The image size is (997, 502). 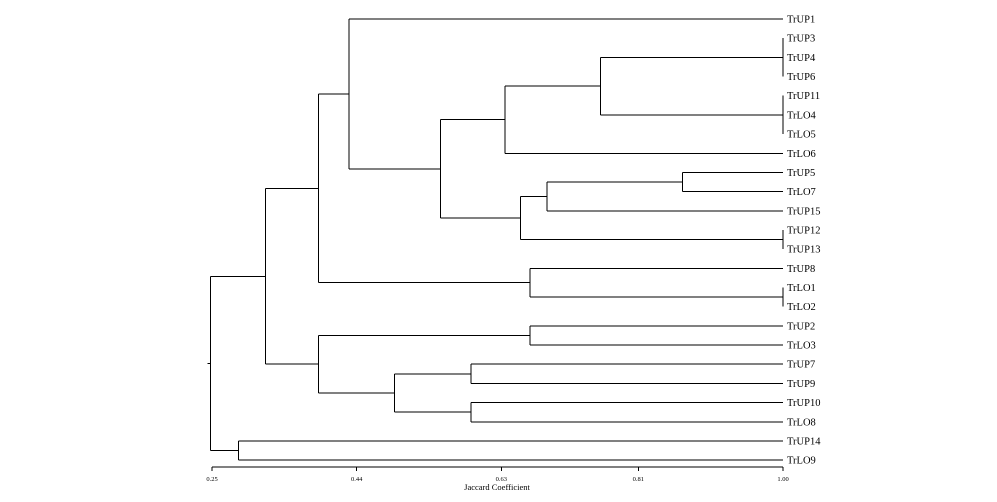 What do you see at coordinates (782, 479) in the screenshot?
I see `tick-label: 1.00` at bounding box center [782, 479].